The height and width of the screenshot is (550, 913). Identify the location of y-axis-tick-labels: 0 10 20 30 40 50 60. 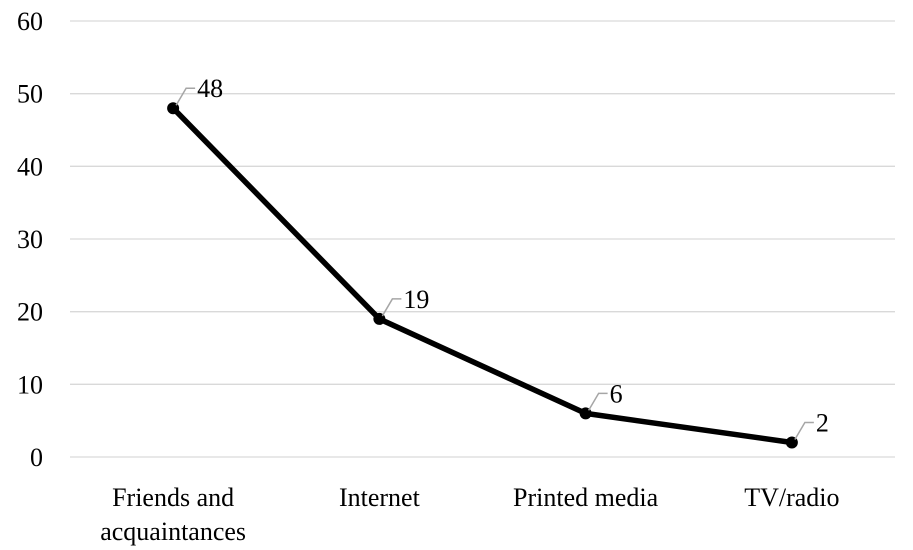
(30, 239).